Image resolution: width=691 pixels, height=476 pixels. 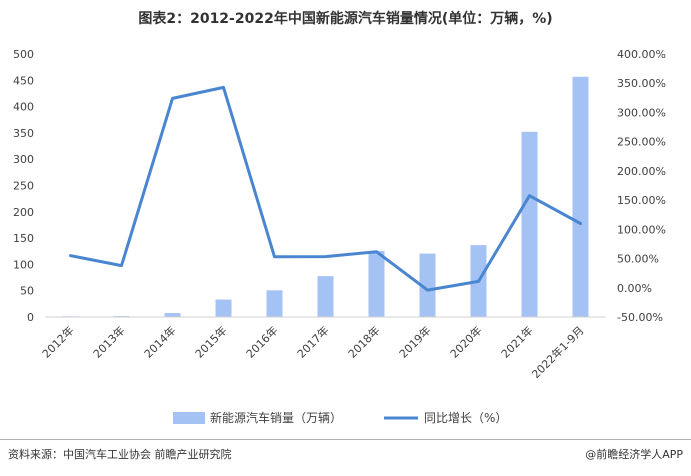 I want to click on x-tick-label: 2019年, so click(x=414, y=341).